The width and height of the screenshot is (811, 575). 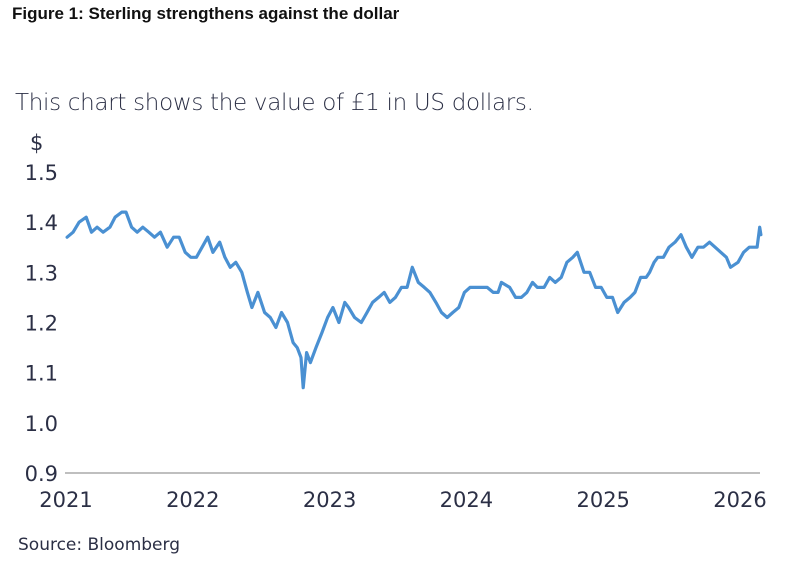 I want to click on y-tick-label: 1.1, so click(x=41, y=374).